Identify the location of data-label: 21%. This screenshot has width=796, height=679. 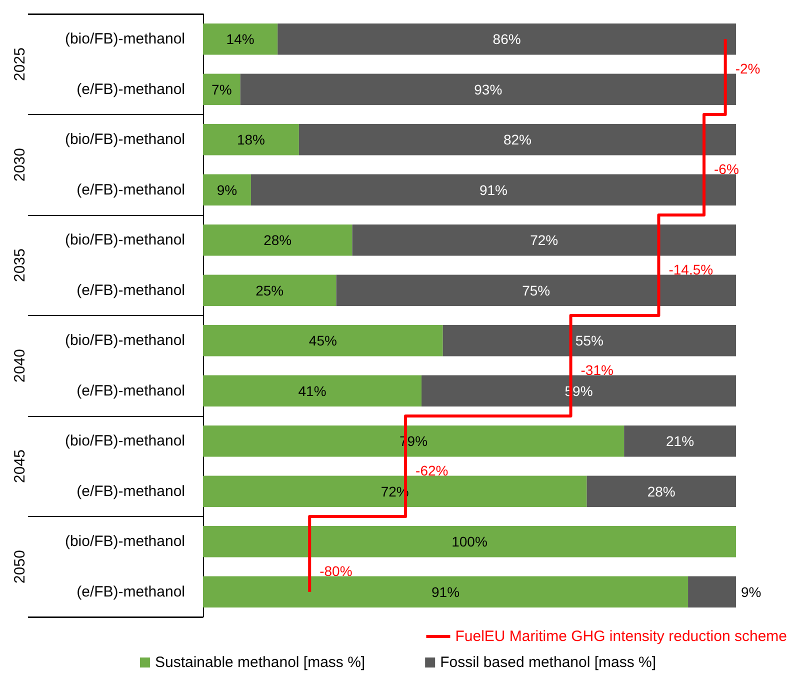
(680, 441).